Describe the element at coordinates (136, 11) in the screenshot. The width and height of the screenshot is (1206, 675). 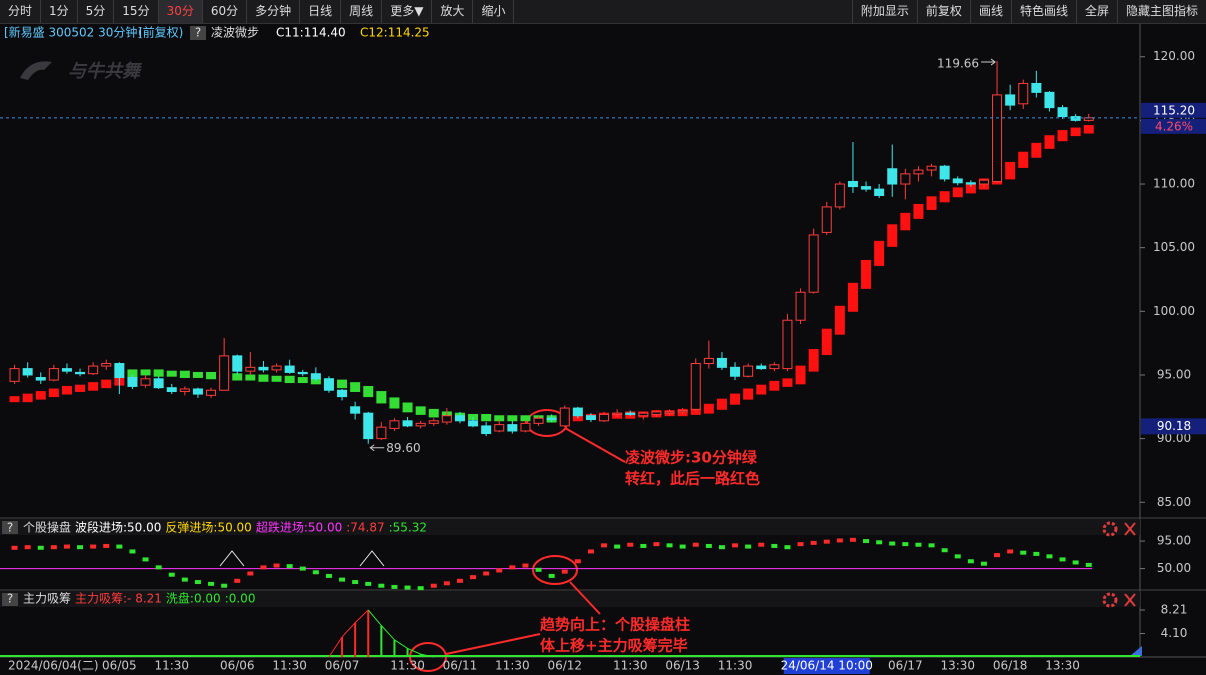
I see `toolbar-button: 15分` at that location.